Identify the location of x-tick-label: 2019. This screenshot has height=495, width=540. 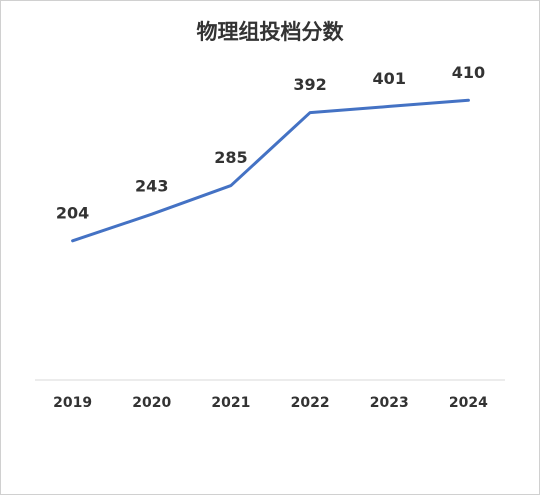
(72, 403).